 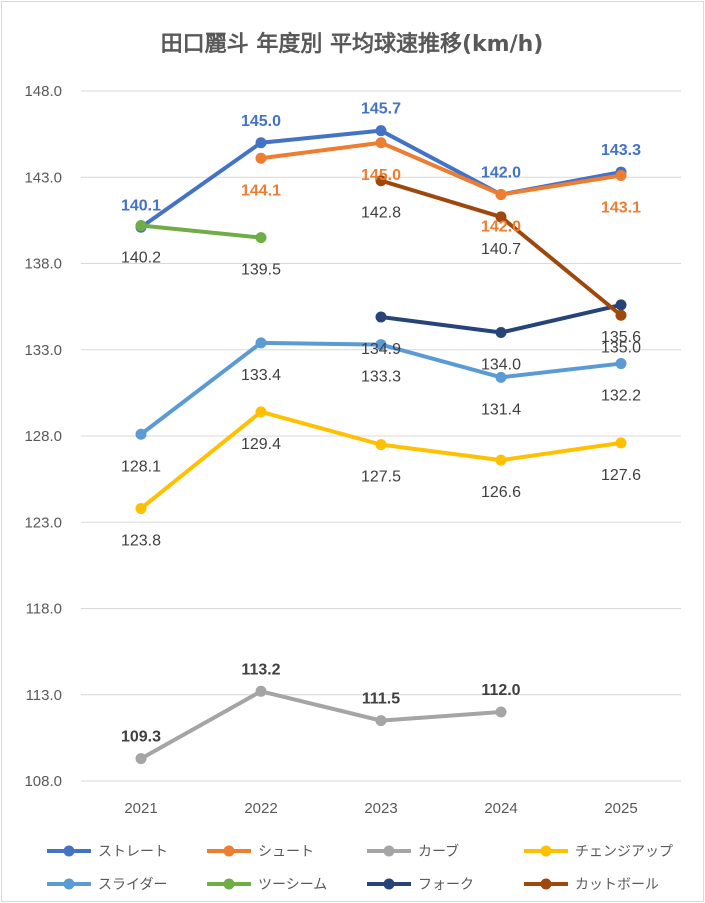 I want to click on legend-item: ツーシーム, so click(x=267, y=885).